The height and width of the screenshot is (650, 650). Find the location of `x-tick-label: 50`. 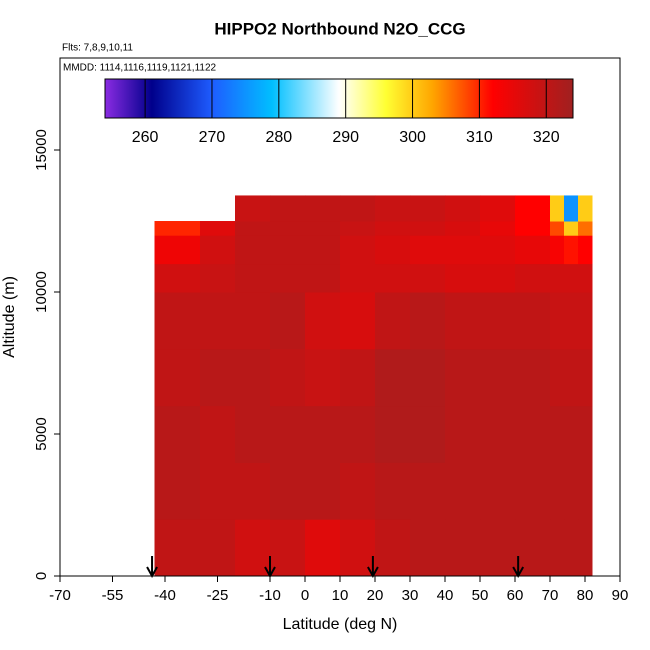

x-tick-label: 50 is located at coordinates (480, 595).